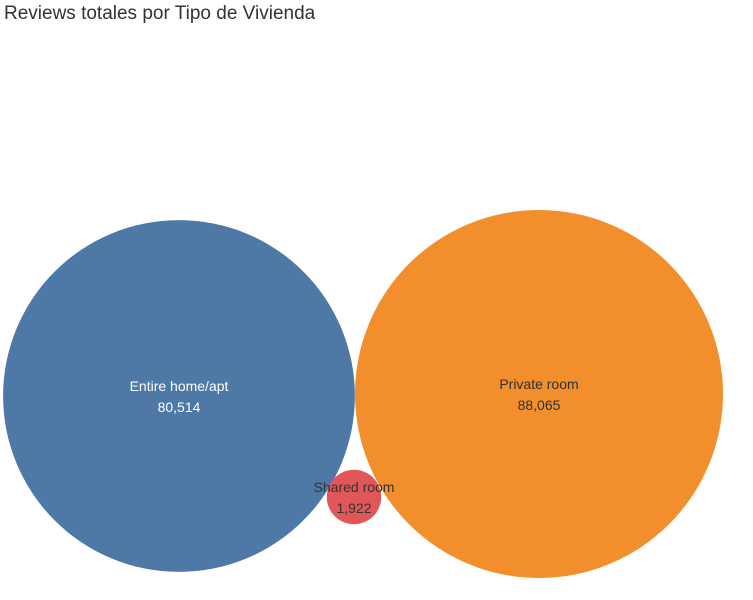 The image size is (753, 600). I want to click on bubble-value-entire-home-apt: 80,514, so click(179, 407).